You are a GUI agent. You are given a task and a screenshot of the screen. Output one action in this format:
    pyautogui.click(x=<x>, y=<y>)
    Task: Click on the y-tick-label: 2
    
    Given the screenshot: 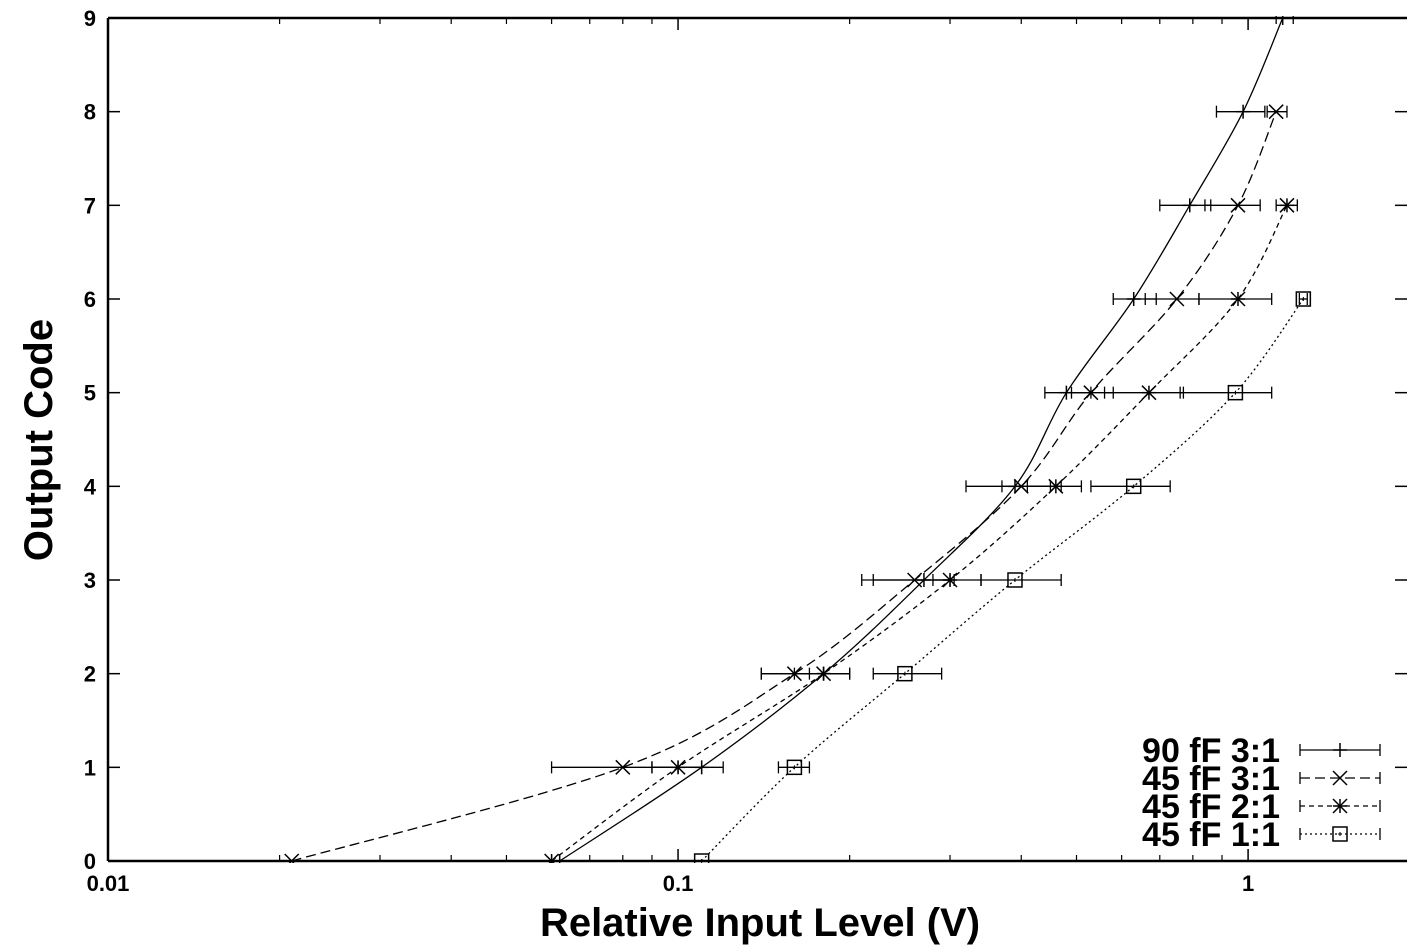 What is the action you would take?
    pyautogui.click(x=90, y=674)
    